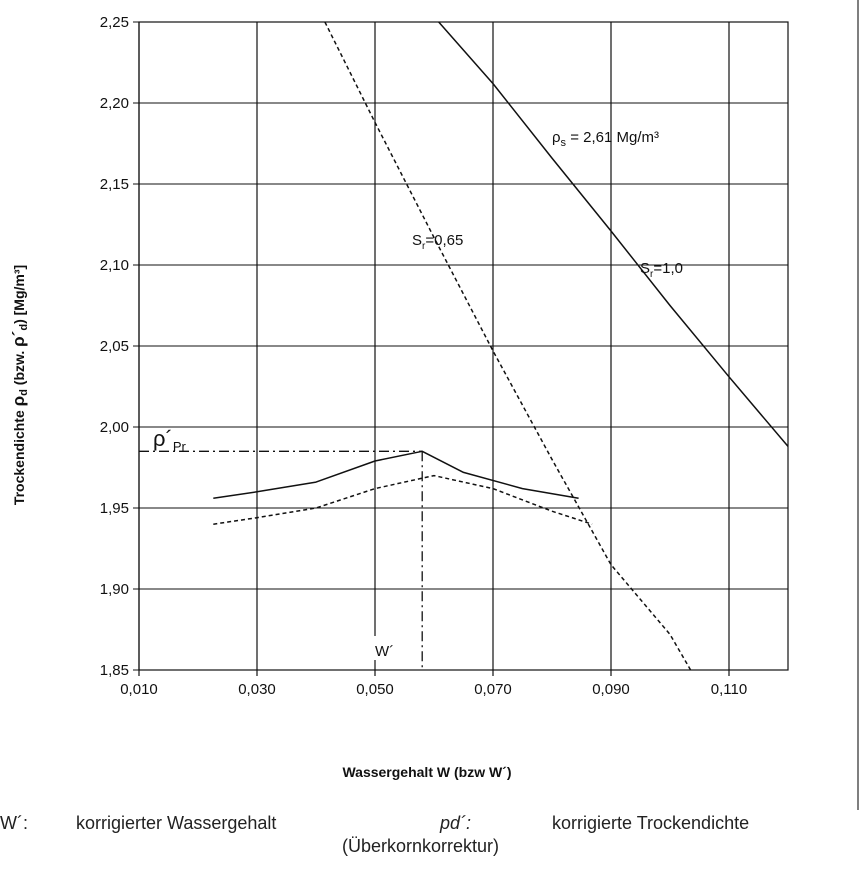 The image size is (864, 884). Describe the element at coordinates (114, 508) in the screenshot. I see `y-tick-label: 1,95` at that location.